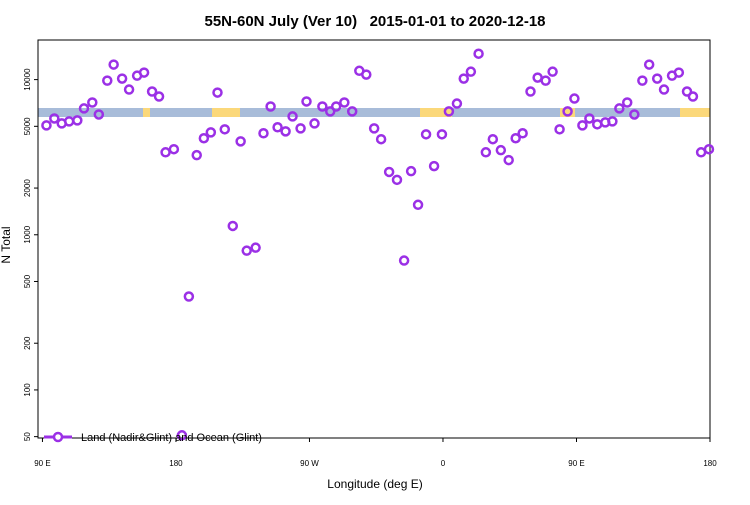  What do you see at coordinates (27, 436) in the screenshot?
I see `y-tick-label: 50` at bounding box center [27, 436].